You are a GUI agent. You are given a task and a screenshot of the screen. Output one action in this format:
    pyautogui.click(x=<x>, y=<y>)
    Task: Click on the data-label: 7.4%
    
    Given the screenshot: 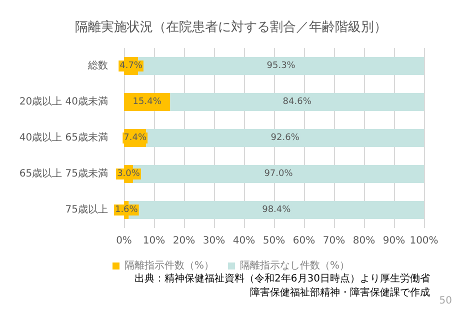 What is the action you would take?
    pyautogui.click(x=135, y=138)
    